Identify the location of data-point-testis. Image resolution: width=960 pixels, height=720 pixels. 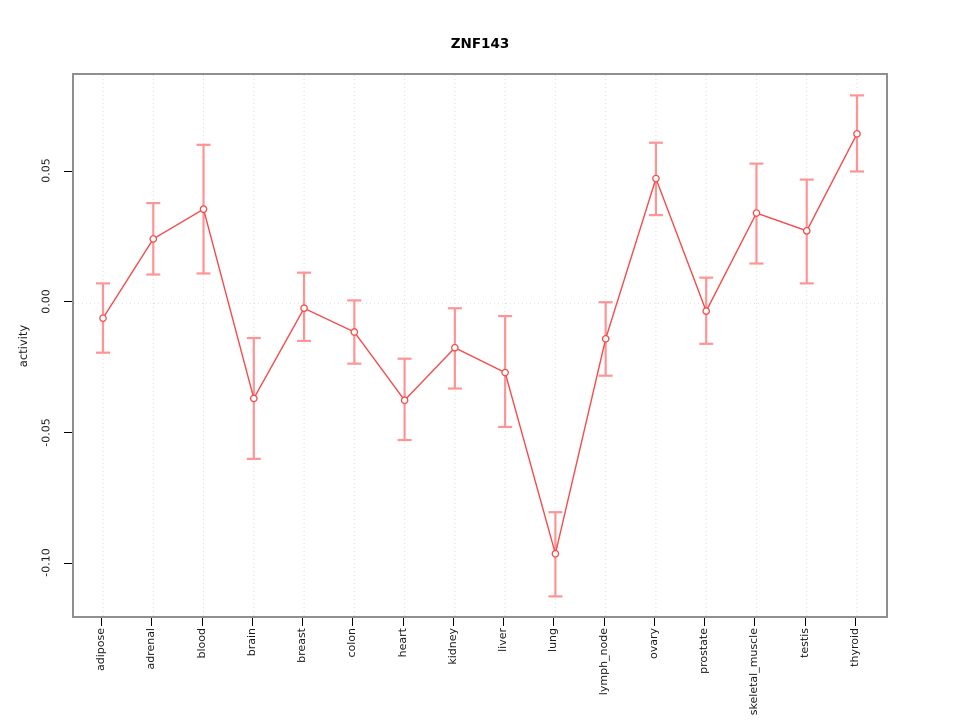
(806, 230).